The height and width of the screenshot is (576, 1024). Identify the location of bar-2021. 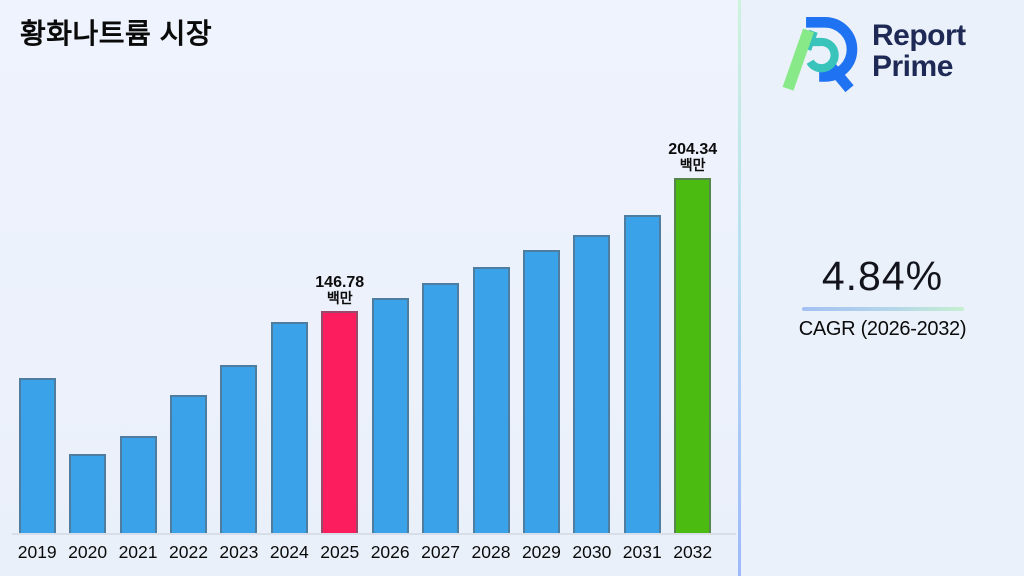
(138, 485).